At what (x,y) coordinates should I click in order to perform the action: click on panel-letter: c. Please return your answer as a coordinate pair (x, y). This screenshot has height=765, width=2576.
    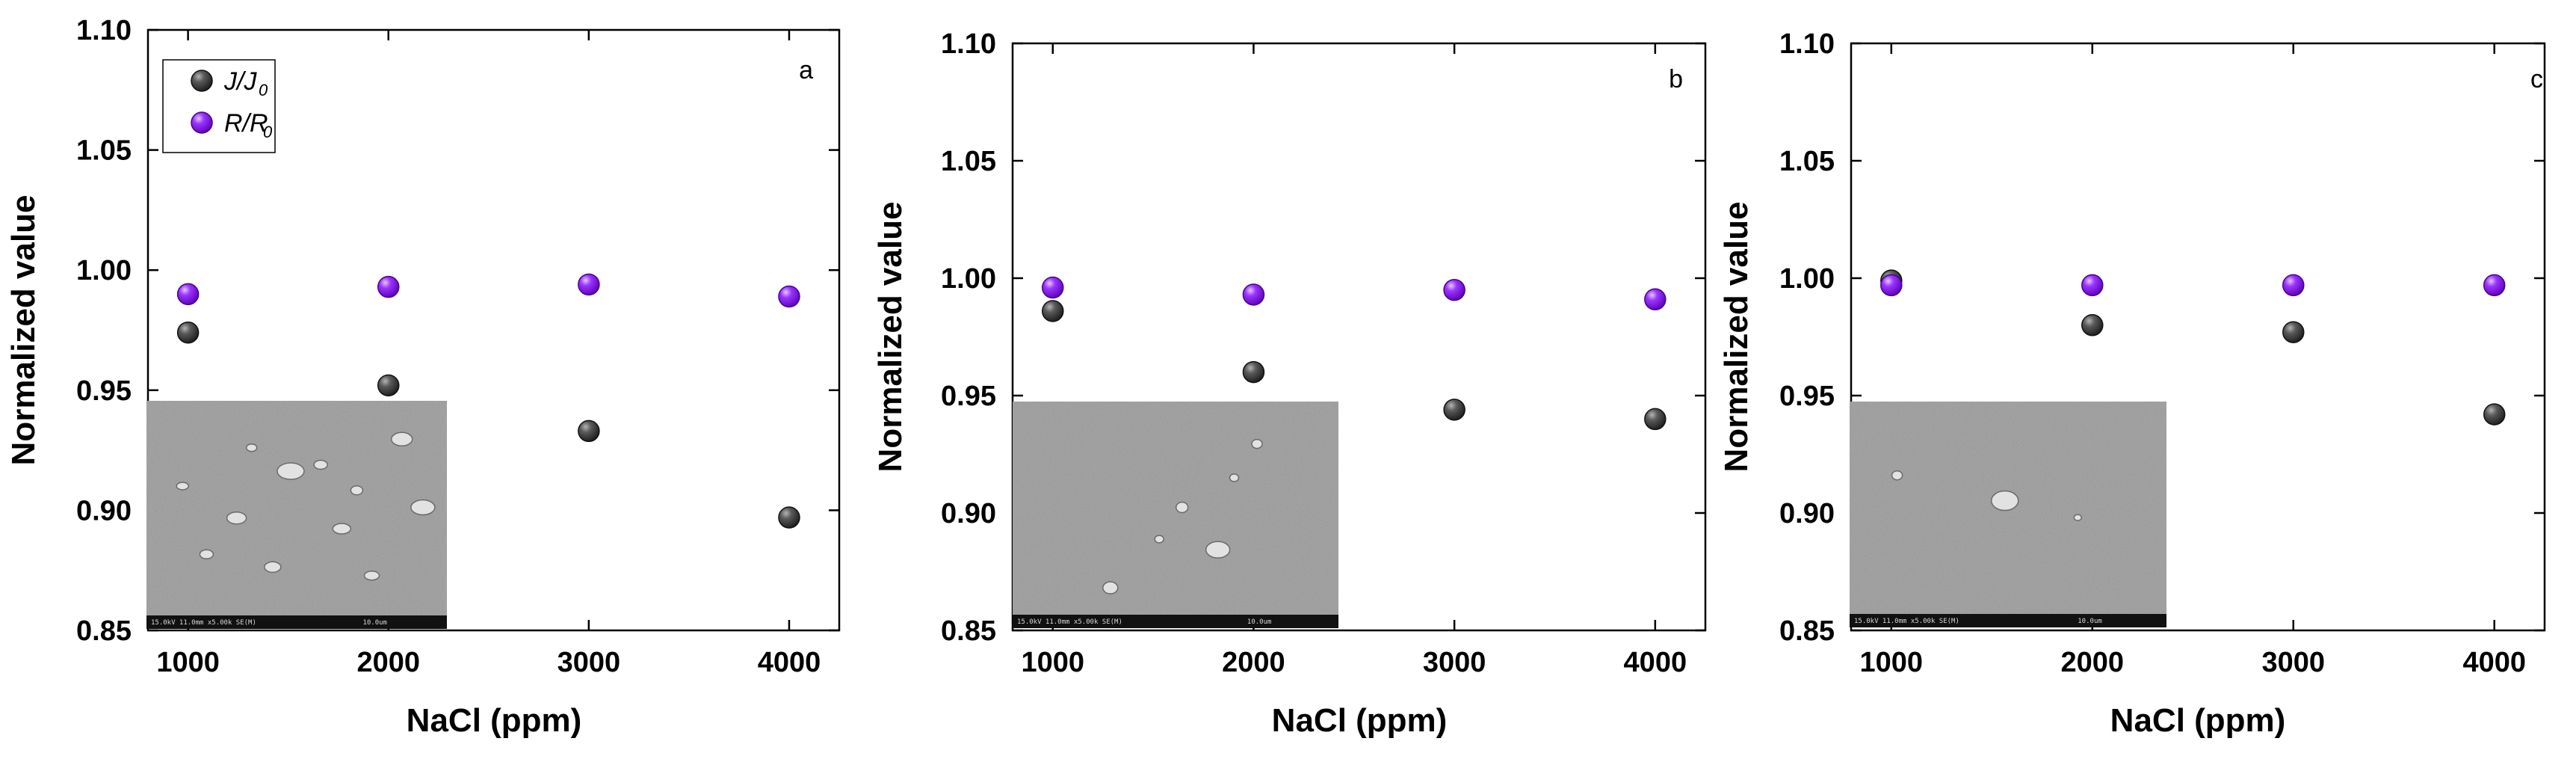
    Looking at the image, I should click on (2536, 79).